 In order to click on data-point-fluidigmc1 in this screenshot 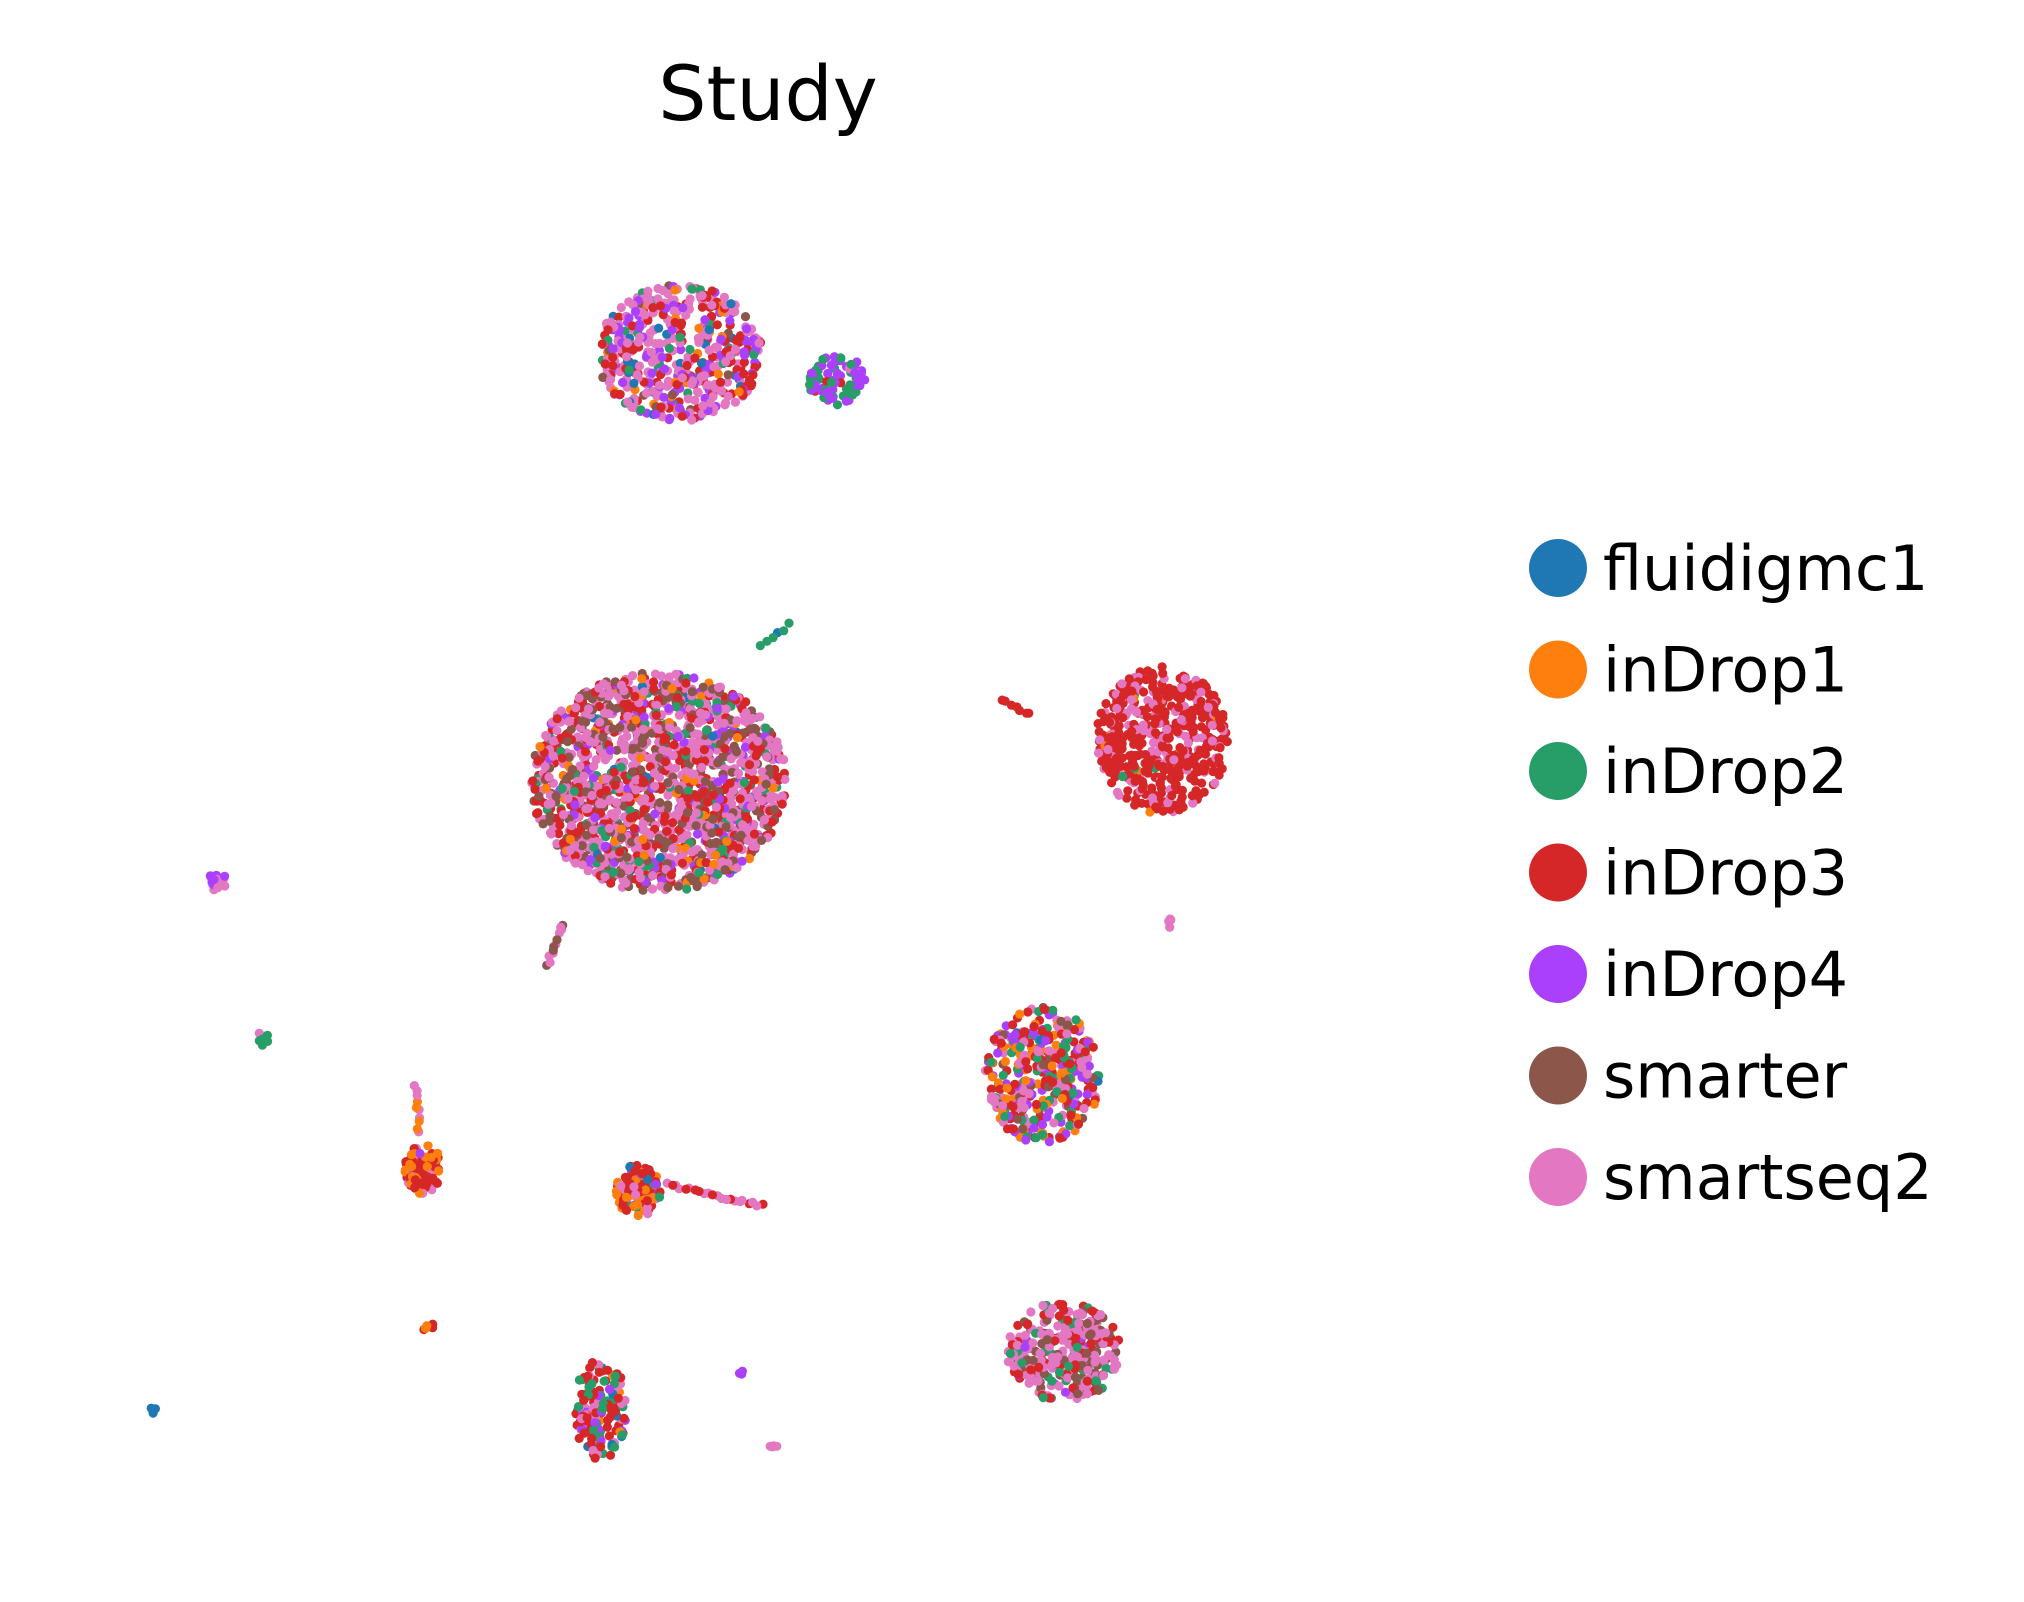, I will do `click(709, 330)`.